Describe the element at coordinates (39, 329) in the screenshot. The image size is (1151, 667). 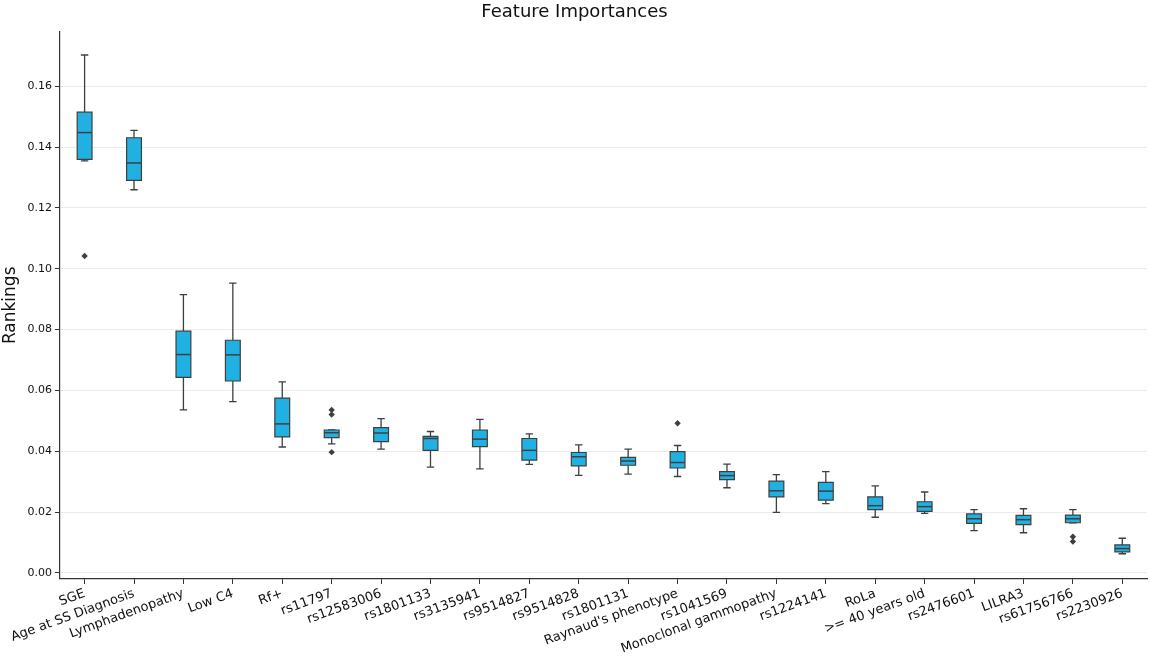
I see `y-tick-label: 0.08` at that location.